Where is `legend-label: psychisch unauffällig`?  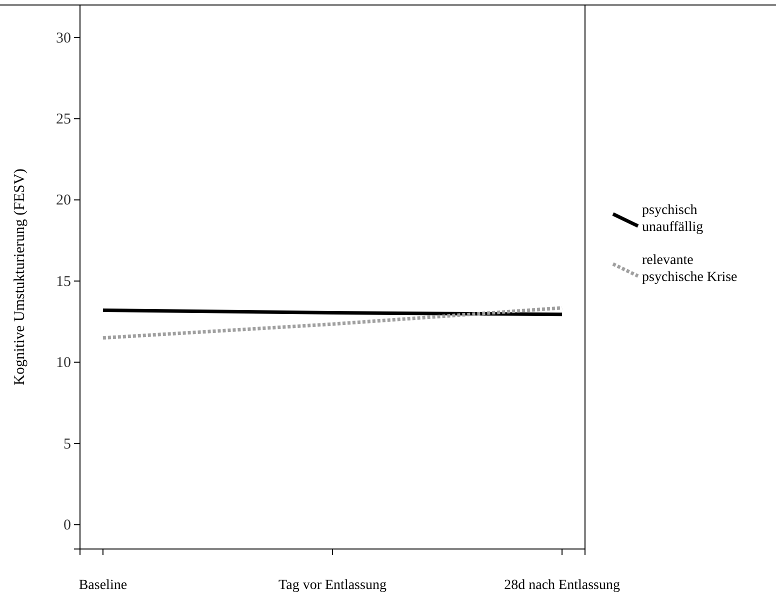 legend-label: psychisch unauffällig is located at coordinates (673, 219).